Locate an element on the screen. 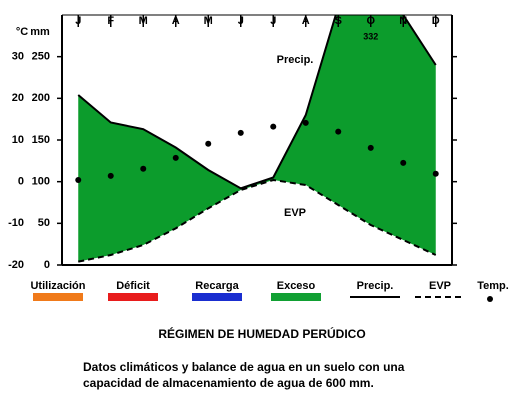 The width and height of the screenshot is (525, 409). y-unit: mm is located at coordinates (40, 32).